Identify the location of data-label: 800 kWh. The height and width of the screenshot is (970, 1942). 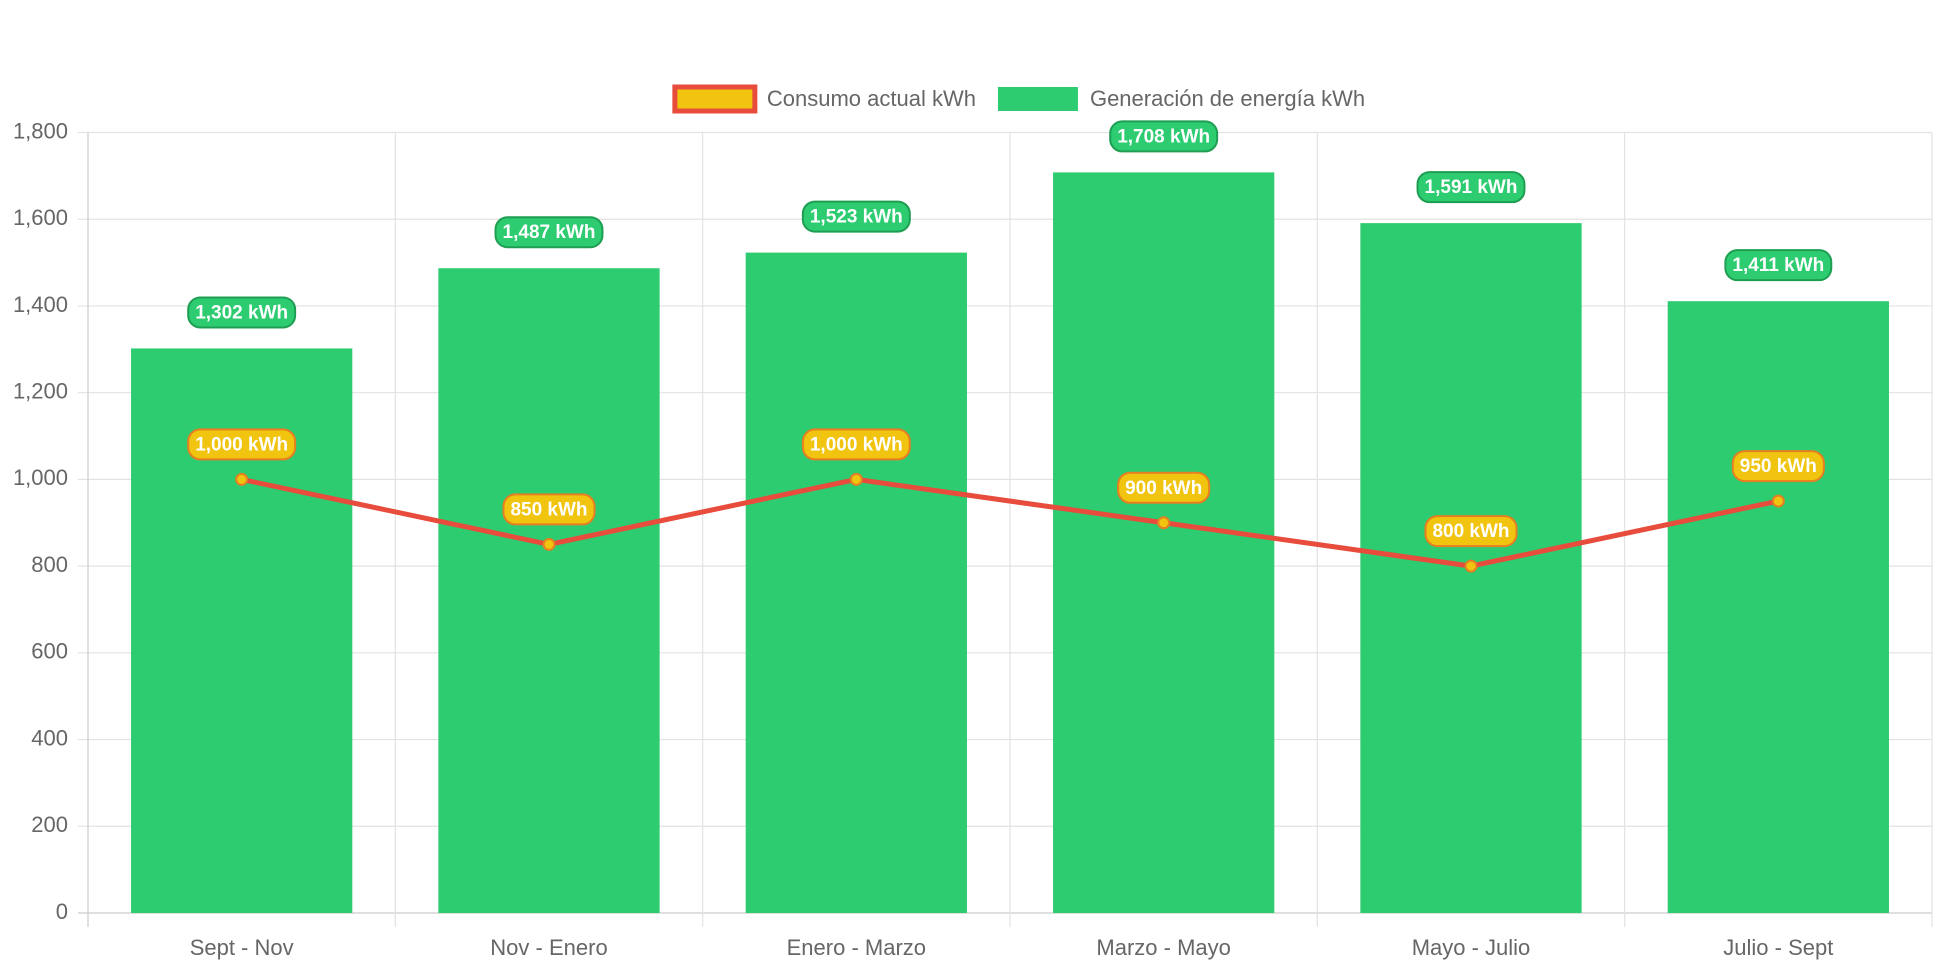
(1471, 531).